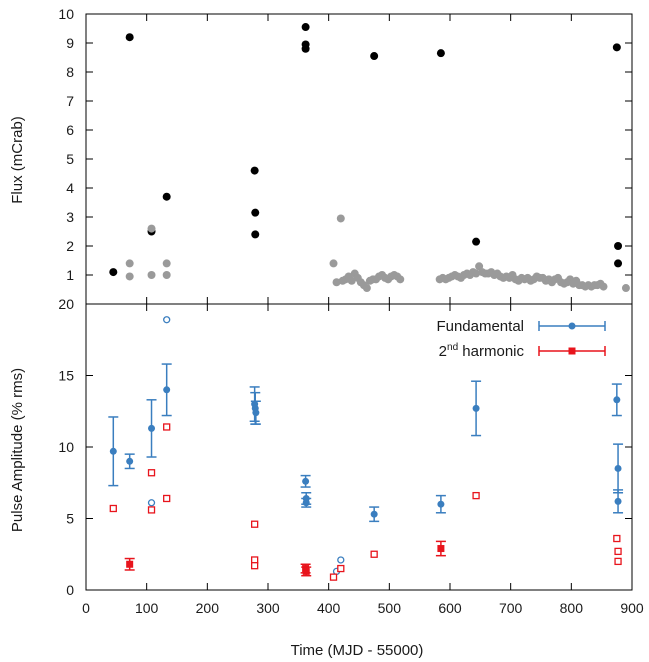 The height and width of the screenshot is (662, 649). Describe the element at coordinates (70, 519) in the screenshot. I see `pulse-y-tick-label: 5` at that location.